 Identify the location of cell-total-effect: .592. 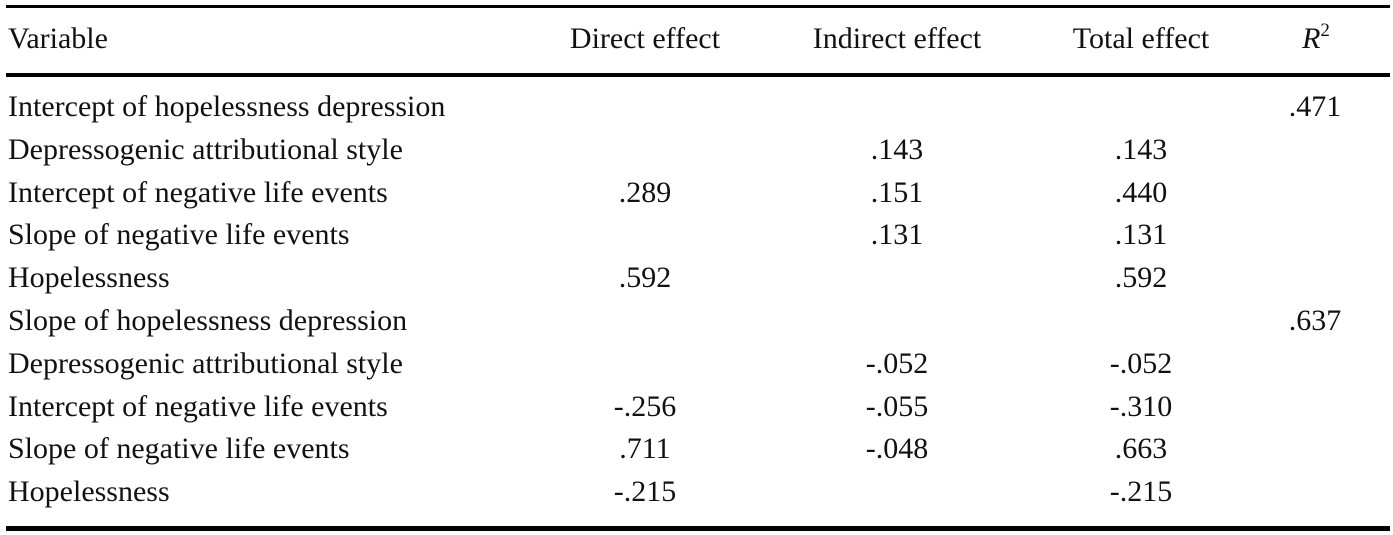
(1141, 278).